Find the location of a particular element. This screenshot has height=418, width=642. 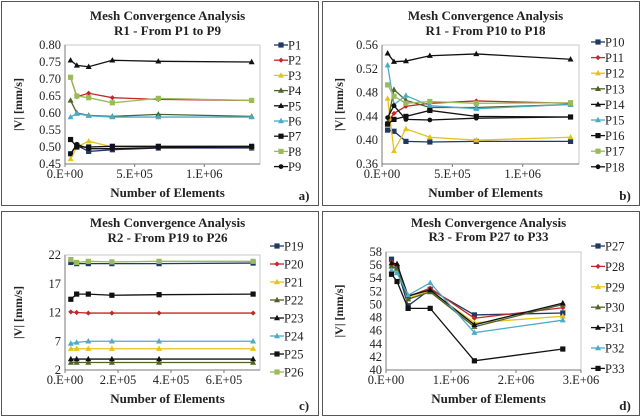

legend-label: P17 is located at coordinates (614, 152).